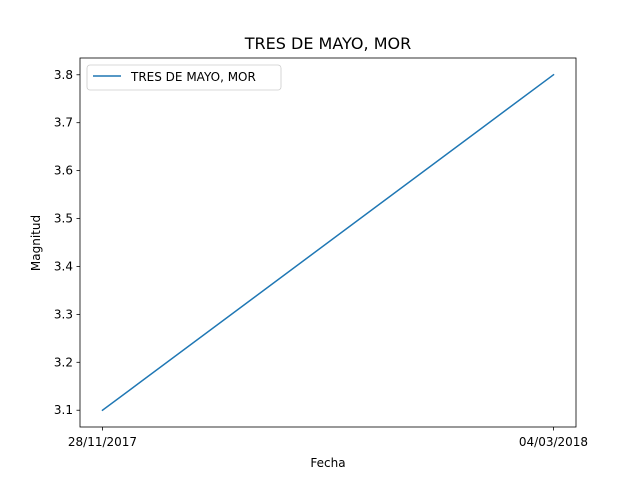 Image resolution: width=640 pixels, height=480 pixels. What do you see at coordinates (63, 314) in the screenshot?
I see `y-tick-label: 3.3` at bounding box center [63, 314].